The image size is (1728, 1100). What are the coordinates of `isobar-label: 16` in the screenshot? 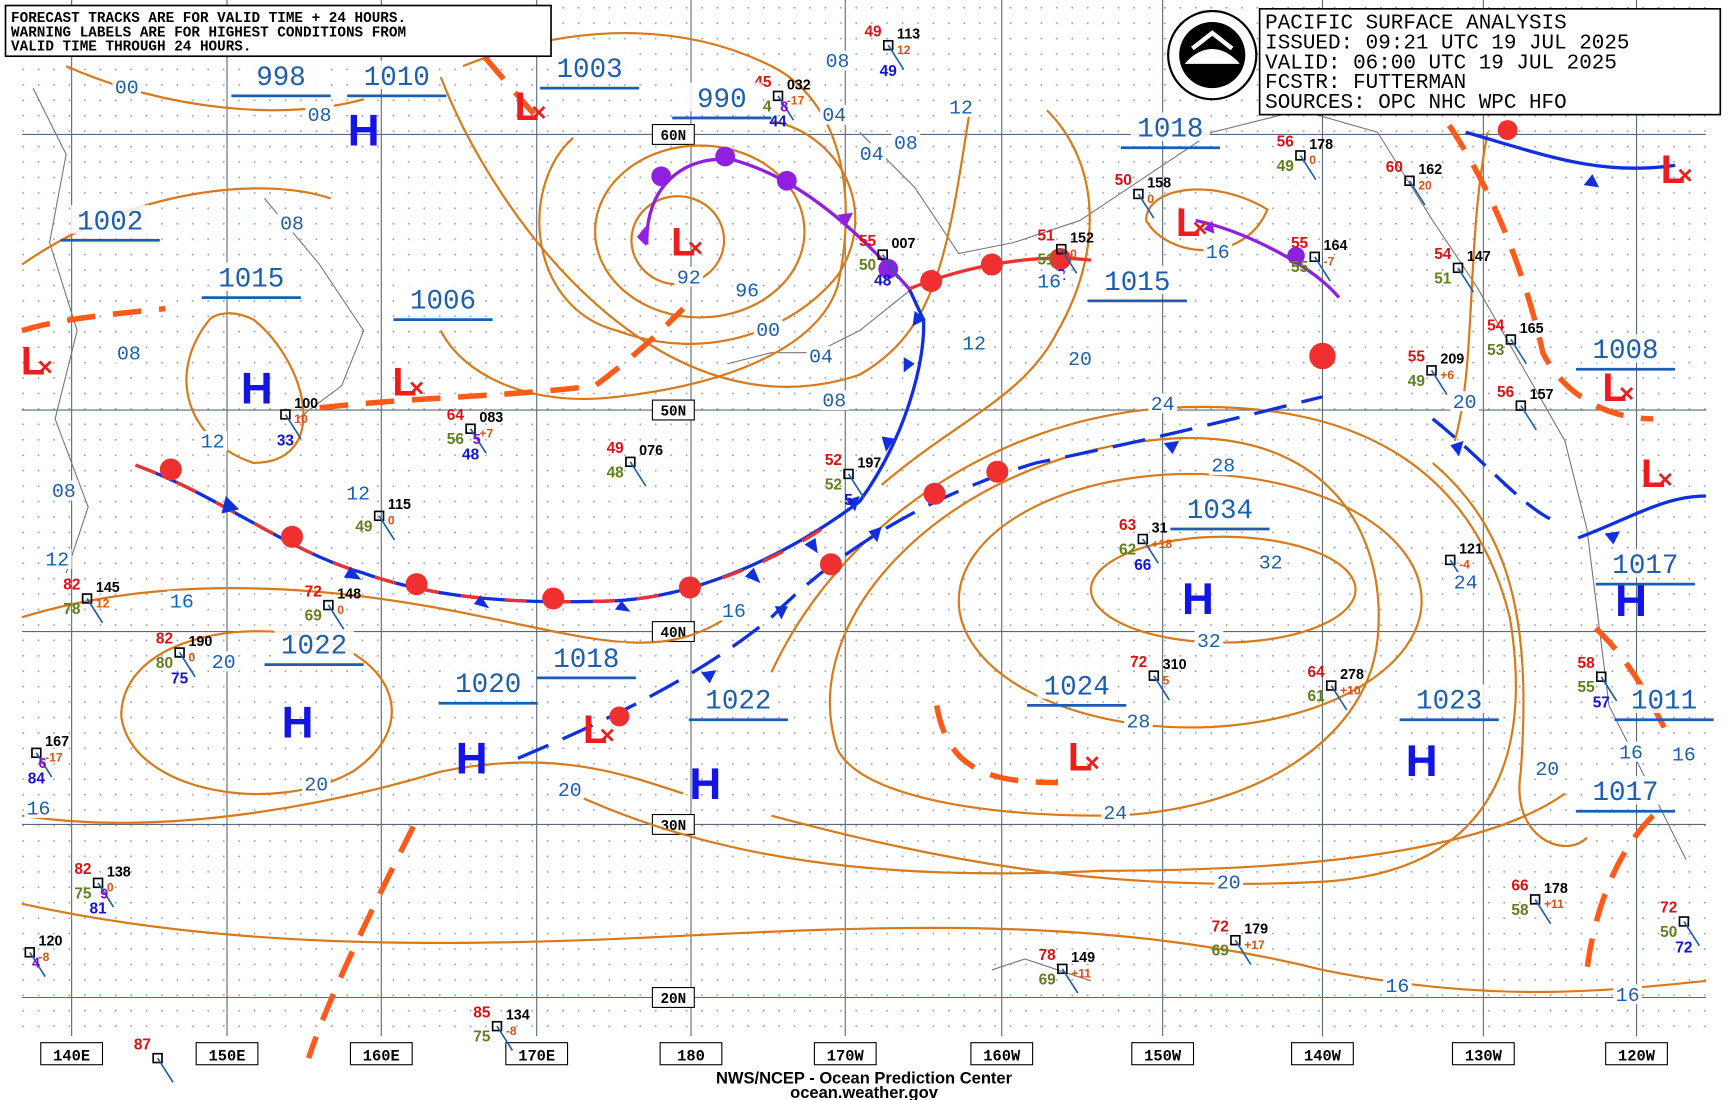 It's located at (1628, 995).